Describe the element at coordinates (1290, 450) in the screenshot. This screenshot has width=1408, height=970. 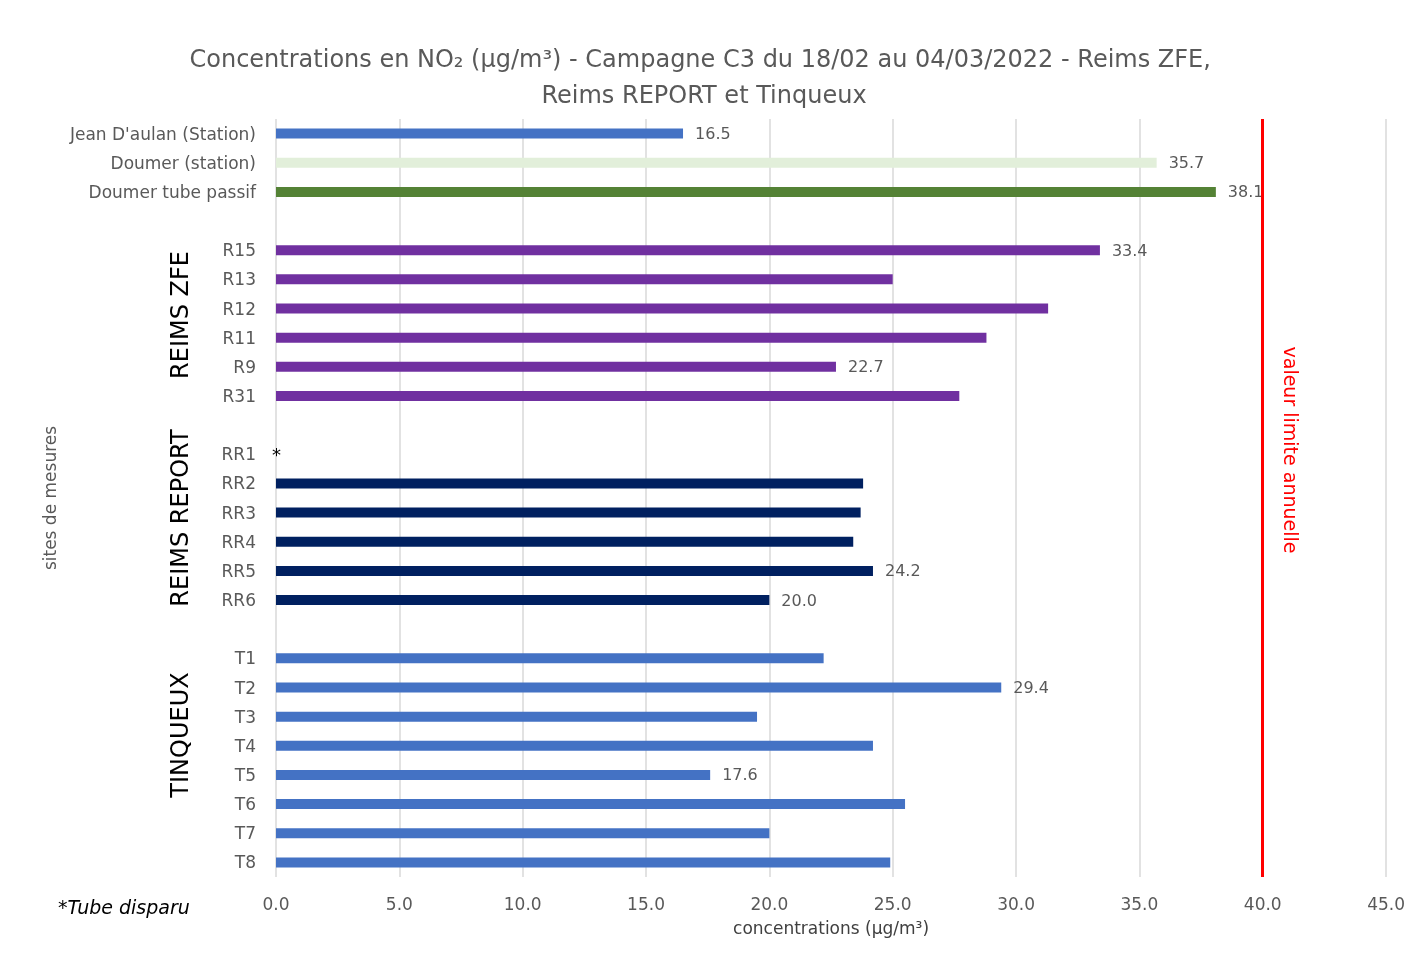
I see `ref-line-label: valeur limite annuelle` at that location.